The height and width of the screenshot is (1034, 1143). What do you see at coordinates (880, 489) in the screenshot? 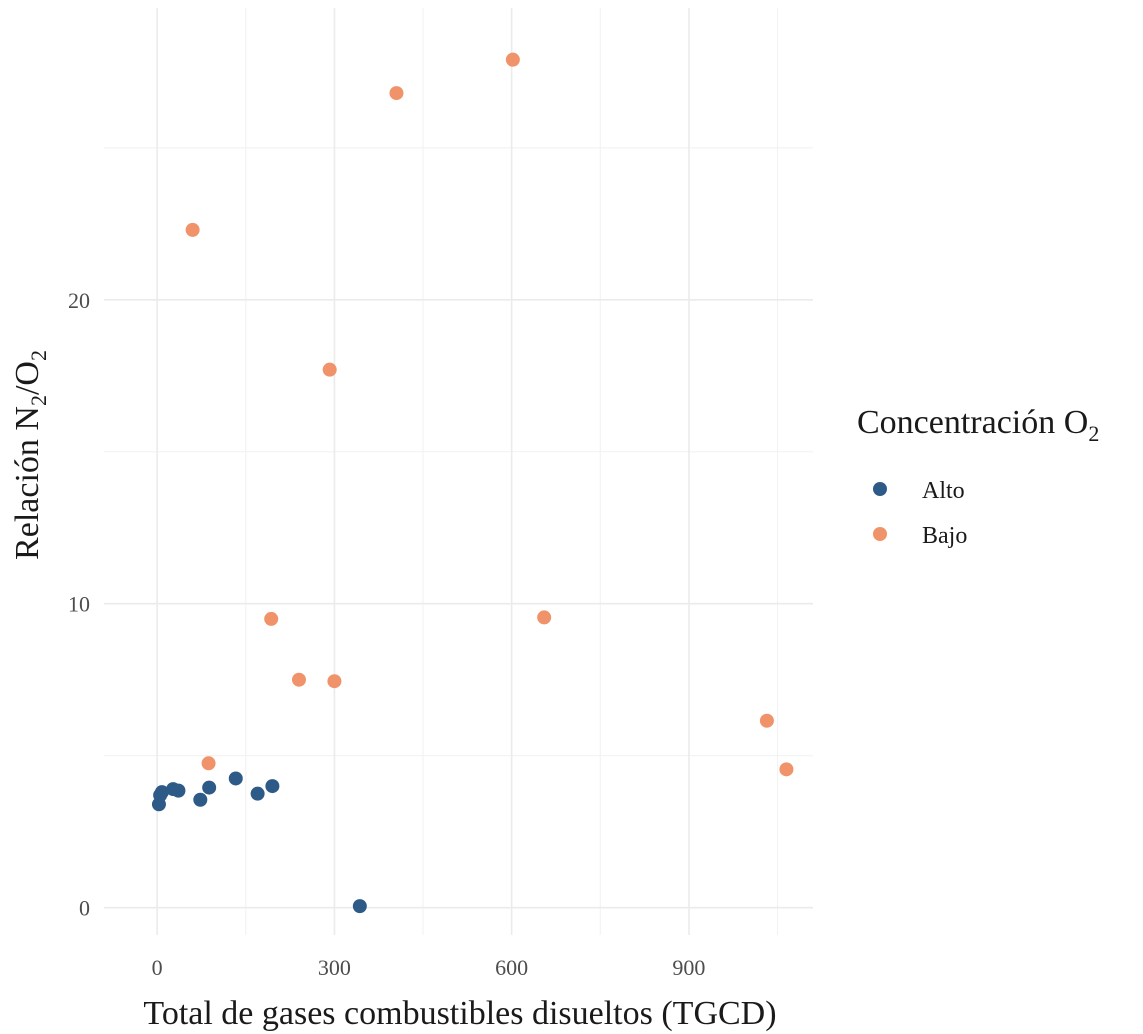
I see `legend-key-alto` at bounding box center [880, 489].